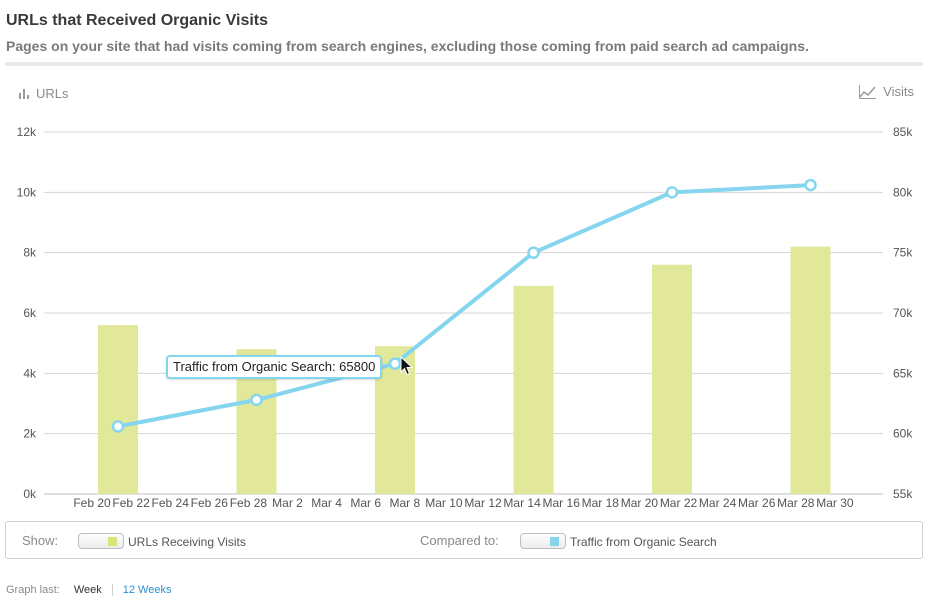 Image resolution: width=928 pixels, height=608 pixels. What do you see at coordinates (92, 503) in the screenshot?
I see `x-tick-label: Feb 20` at bounding box center [92, 503].